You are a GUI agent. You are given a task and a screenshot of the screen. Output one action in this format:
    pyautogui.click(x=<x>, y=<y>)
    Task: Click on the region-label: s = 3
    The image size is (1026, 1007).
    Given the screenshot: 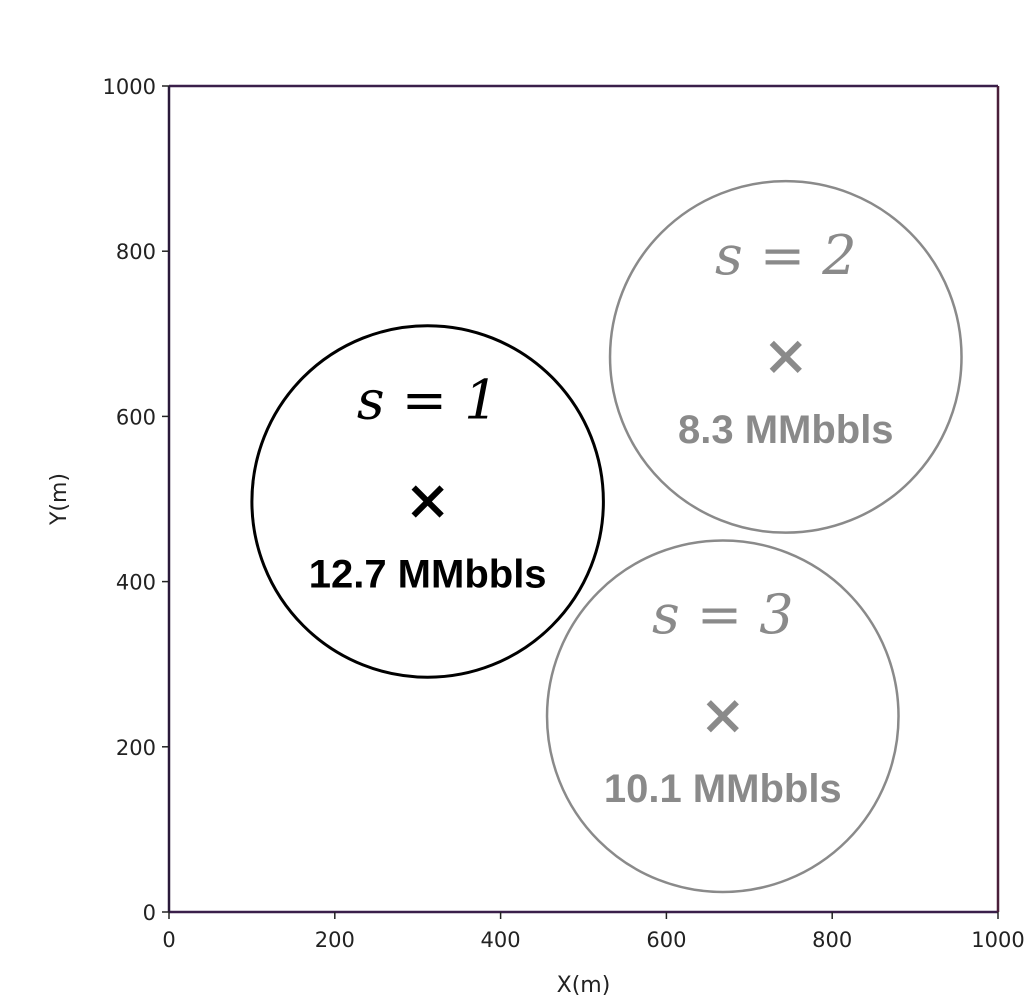 What is the action you would take?
    pyautogui.click(x=723, y=614)
    